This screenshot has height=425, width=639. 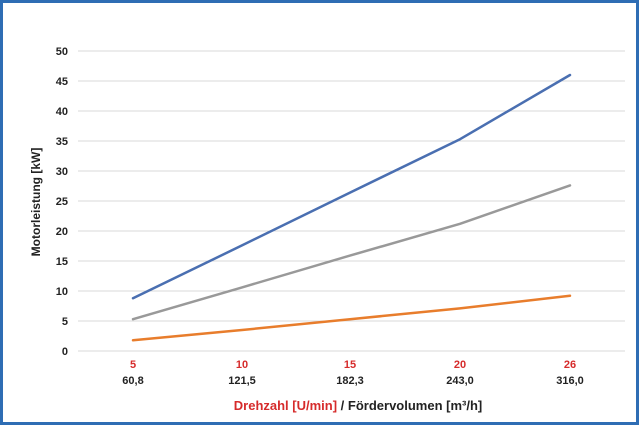 What do you see at coordinates (62, 112) in the screenshot?
I see `y-tick-label-40: 40` at bounding box center [62, 112].